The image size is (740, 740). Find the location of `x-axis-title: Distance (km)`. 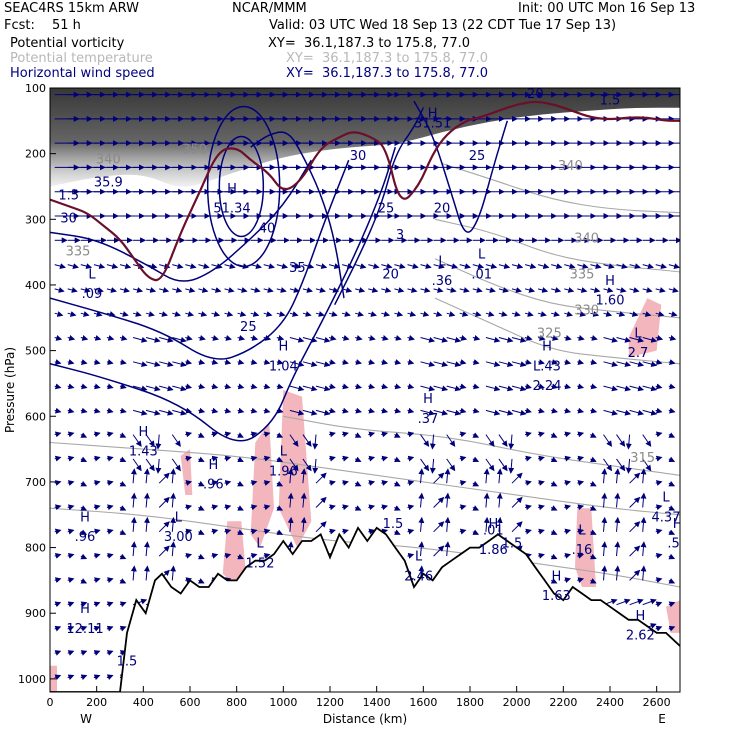

x-axis-title: Distance (km) is located at coordinates (365, 719).